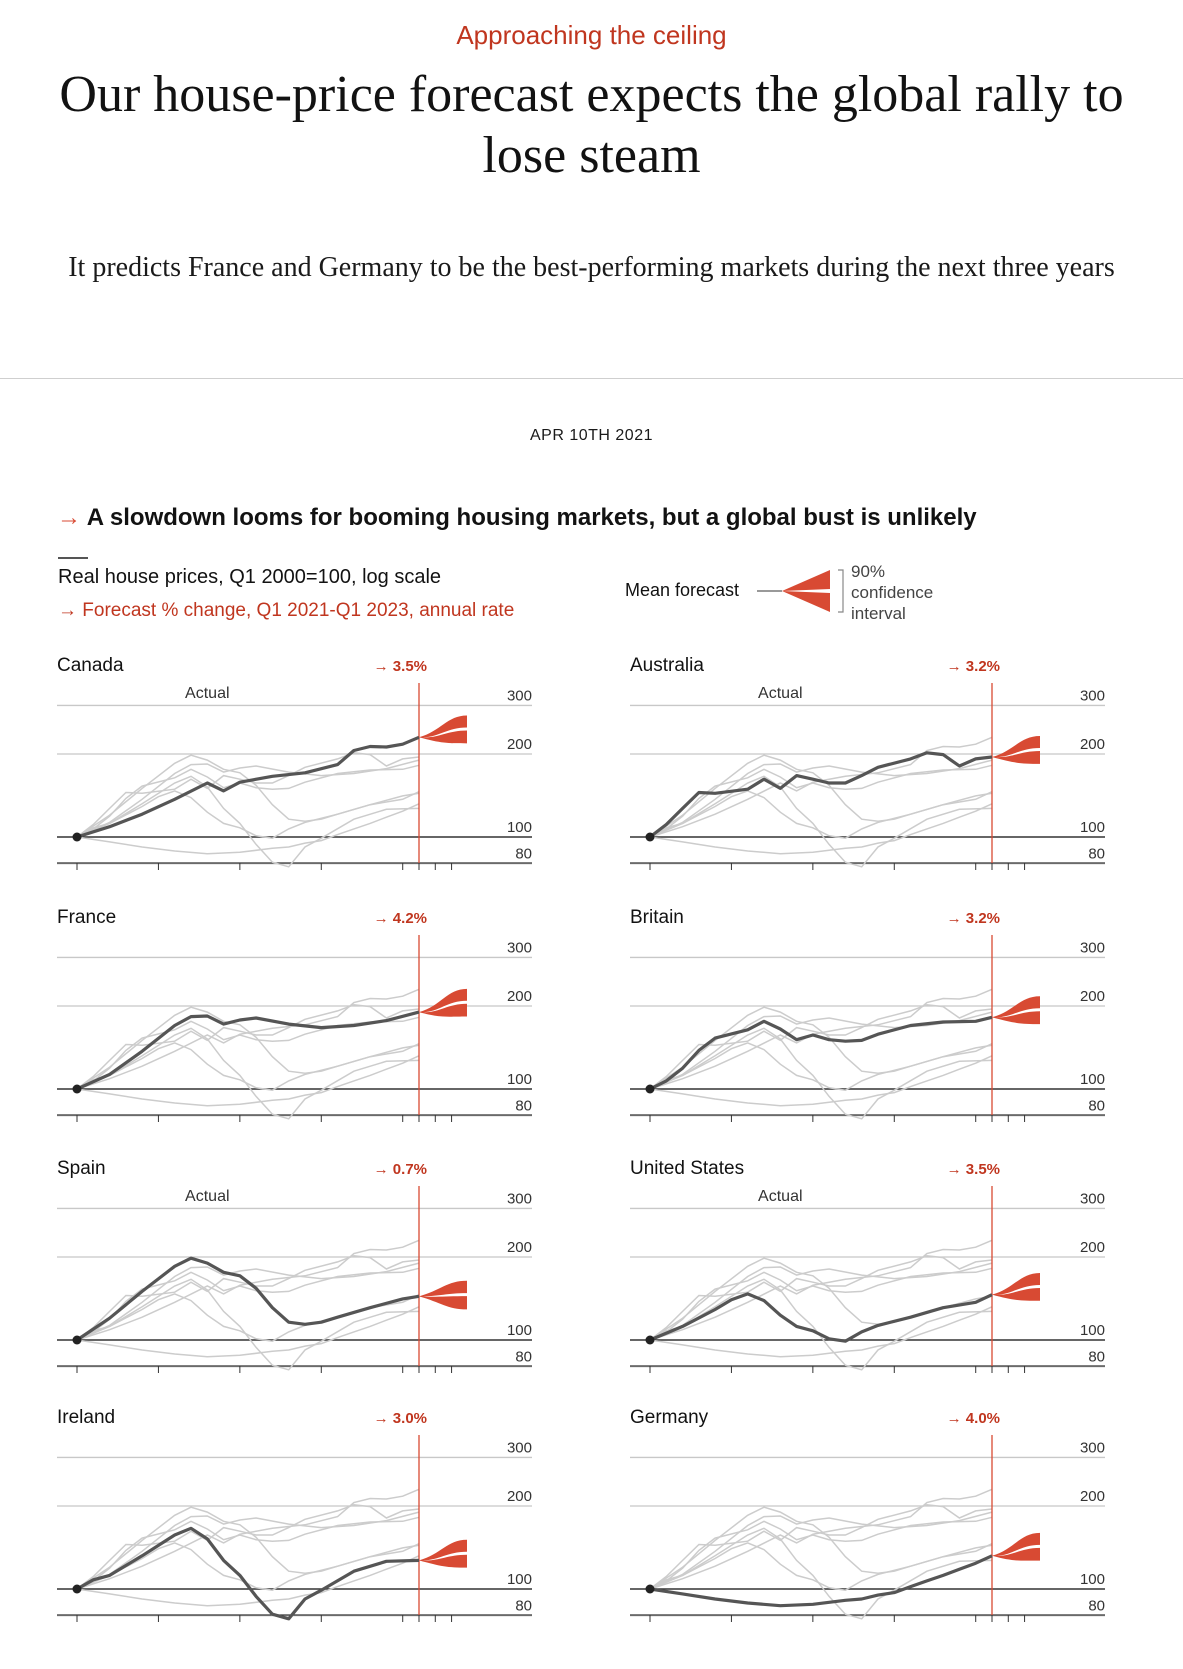 The width and height of the screenshot is (1183, 1669). What do you see at coordinates (73, 558) in the screenshot?
I see `subtitle-rule` at bounding box center [73, 558].